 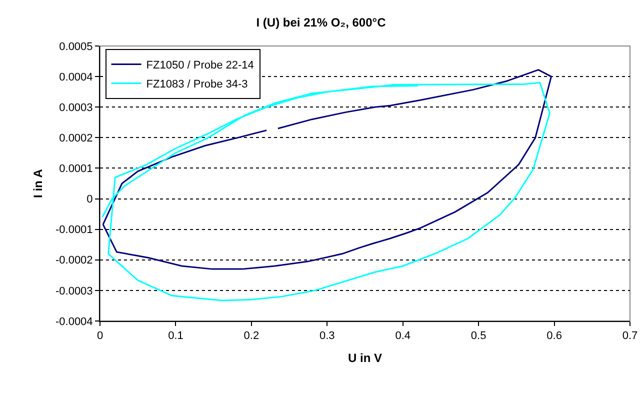 What do you see at coordinates (89, 200) in the screenshot?
I see `y-tick-label: 0` at bounding box center [89, 200].